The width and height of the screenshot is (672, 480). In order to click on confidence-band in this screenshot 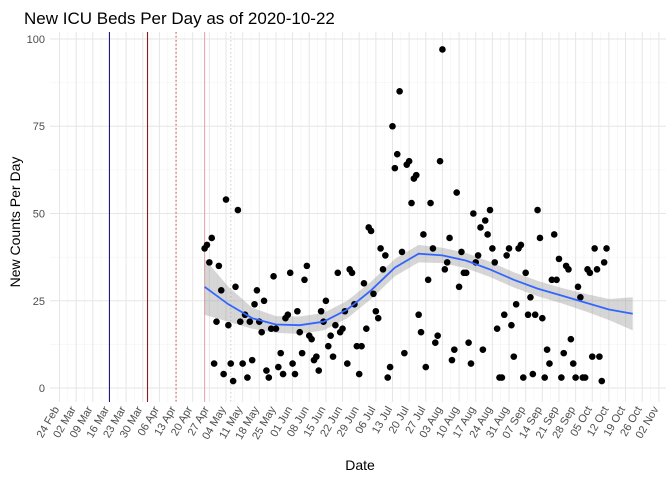, I will do `click(418, 289)`.